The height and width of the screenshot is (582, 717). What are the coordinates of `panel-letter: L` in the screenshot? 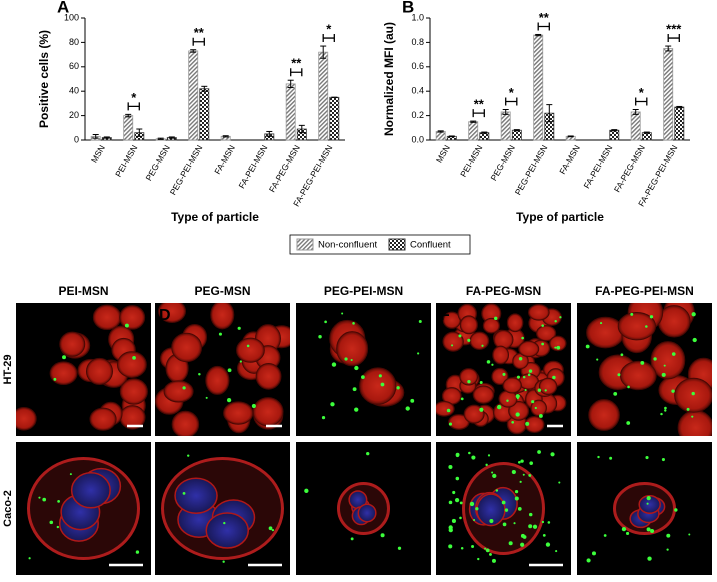 It's located at (586, 454).